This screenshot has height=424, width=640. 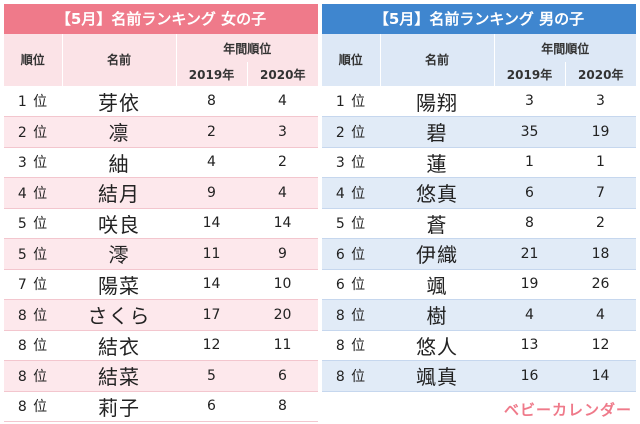 I want to click on table-row: 7 位 陽菜 14 10, so click(x=161, y=284).